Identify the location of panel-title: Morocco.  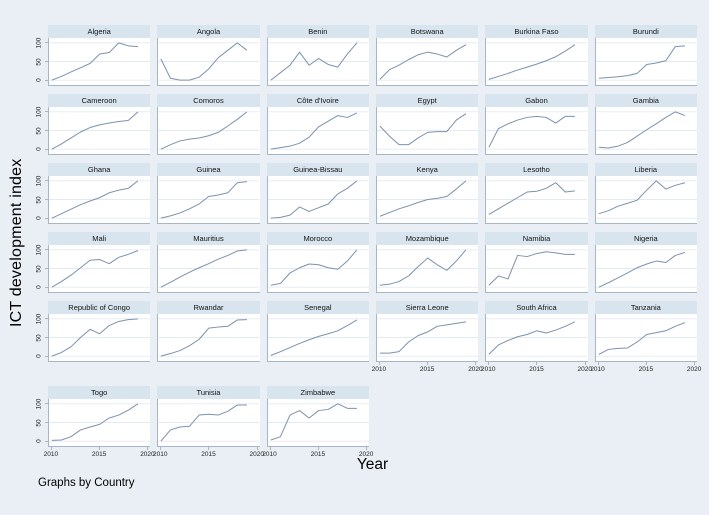
(317, 238).